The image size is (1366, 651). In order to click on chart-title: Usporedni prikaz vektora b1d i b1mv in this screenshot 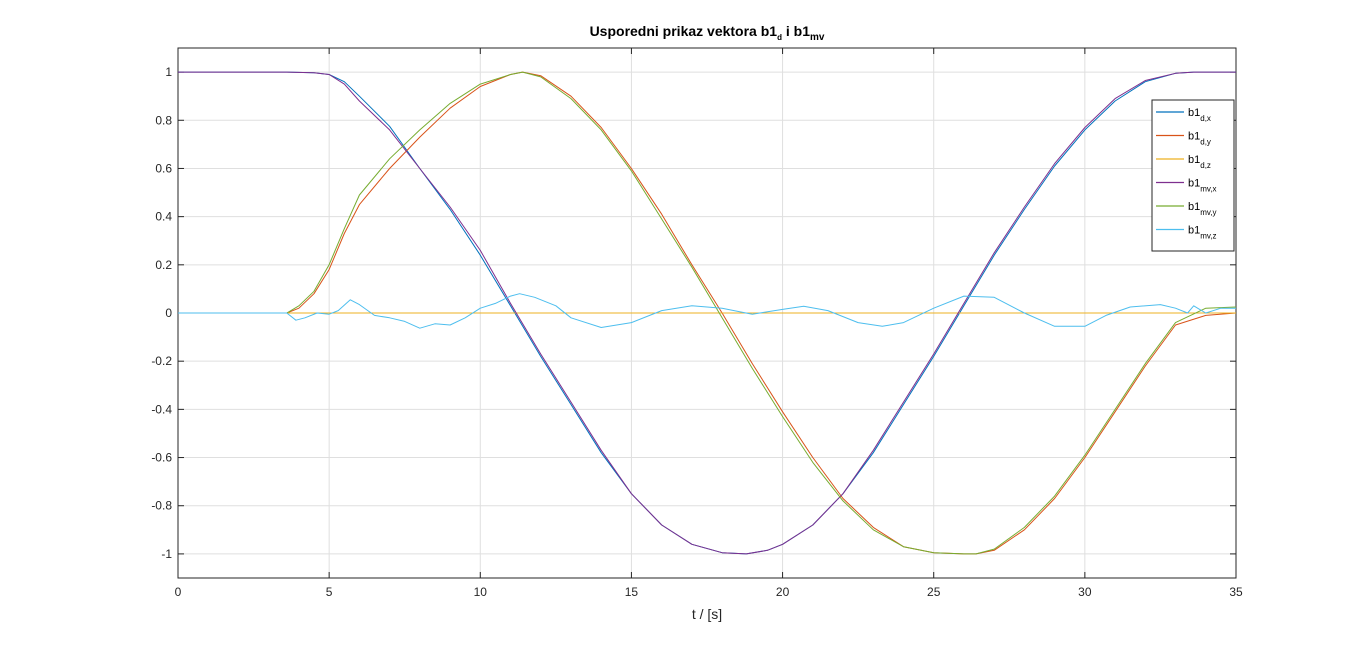, I will do `click(707, 33)`.